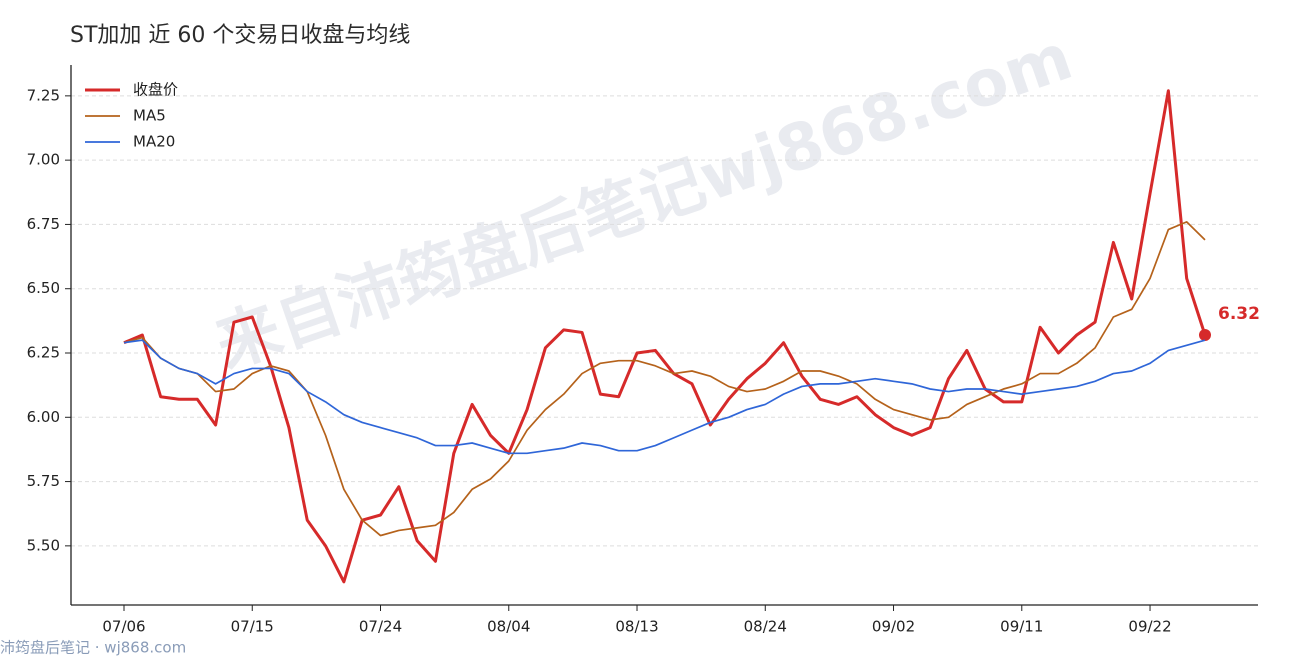 This screenshot has height=660, width=1290. What do you see at coordinates (154, 142) in the screenshot?
I see `legend-label: MA20` at bounding box center [154, 142].